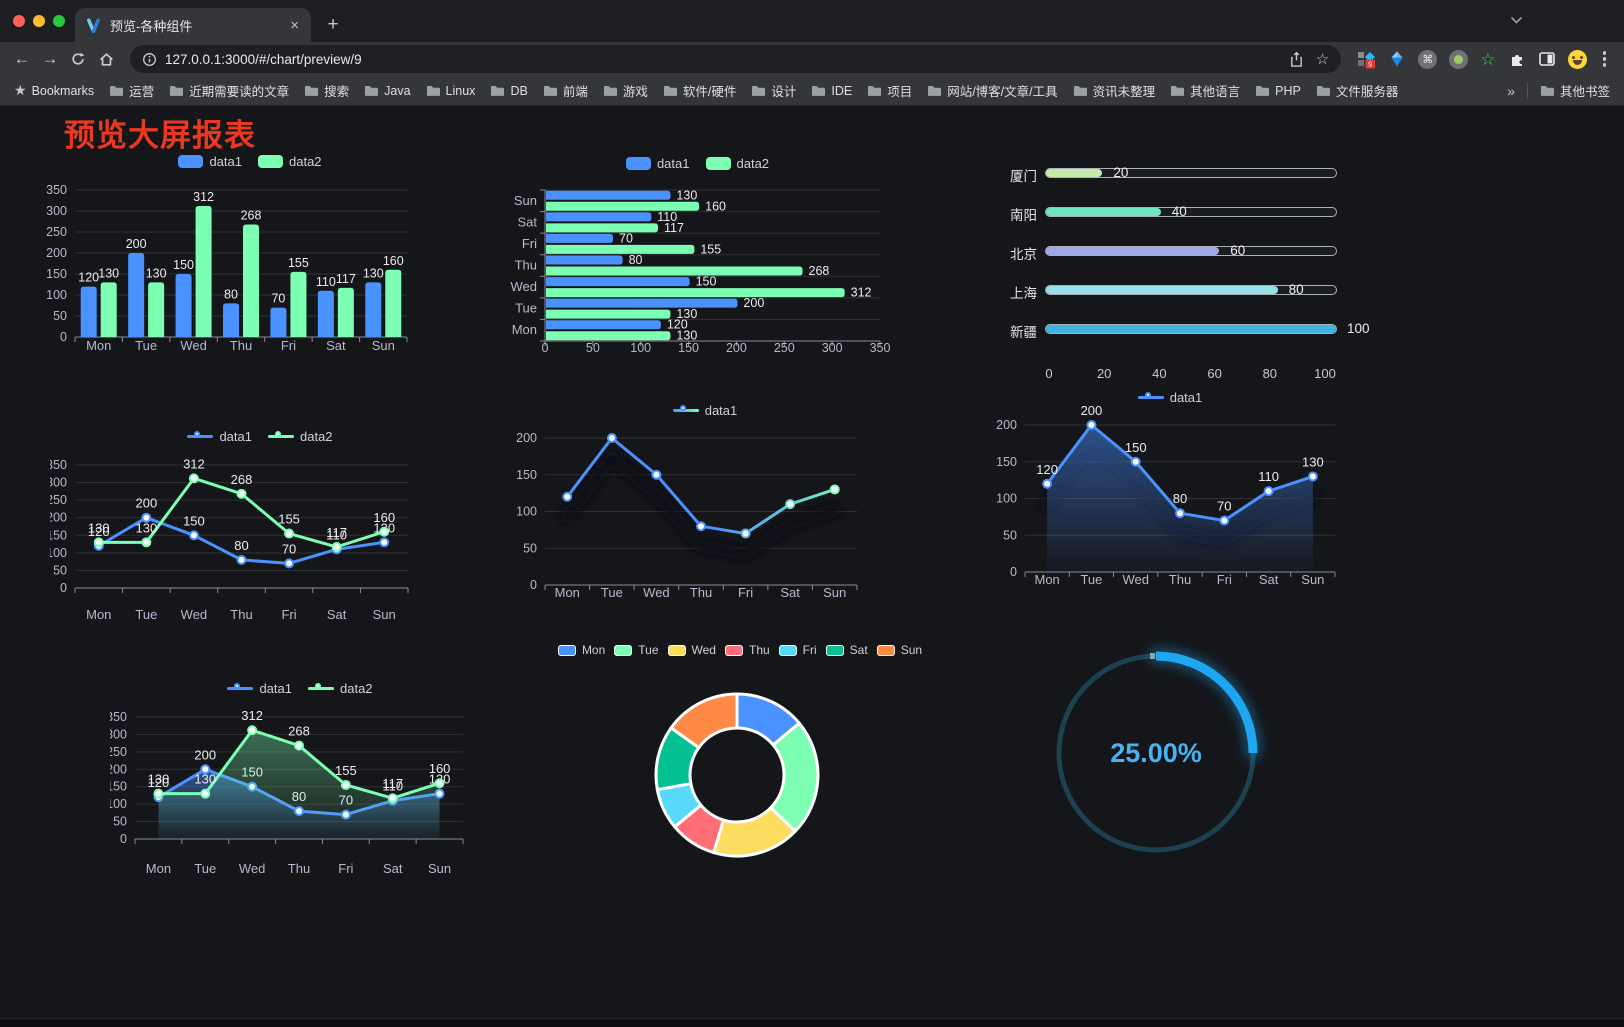  Describe the element at coordinates (1296, 59) in the screenshot. I see `share-icon` at that location.